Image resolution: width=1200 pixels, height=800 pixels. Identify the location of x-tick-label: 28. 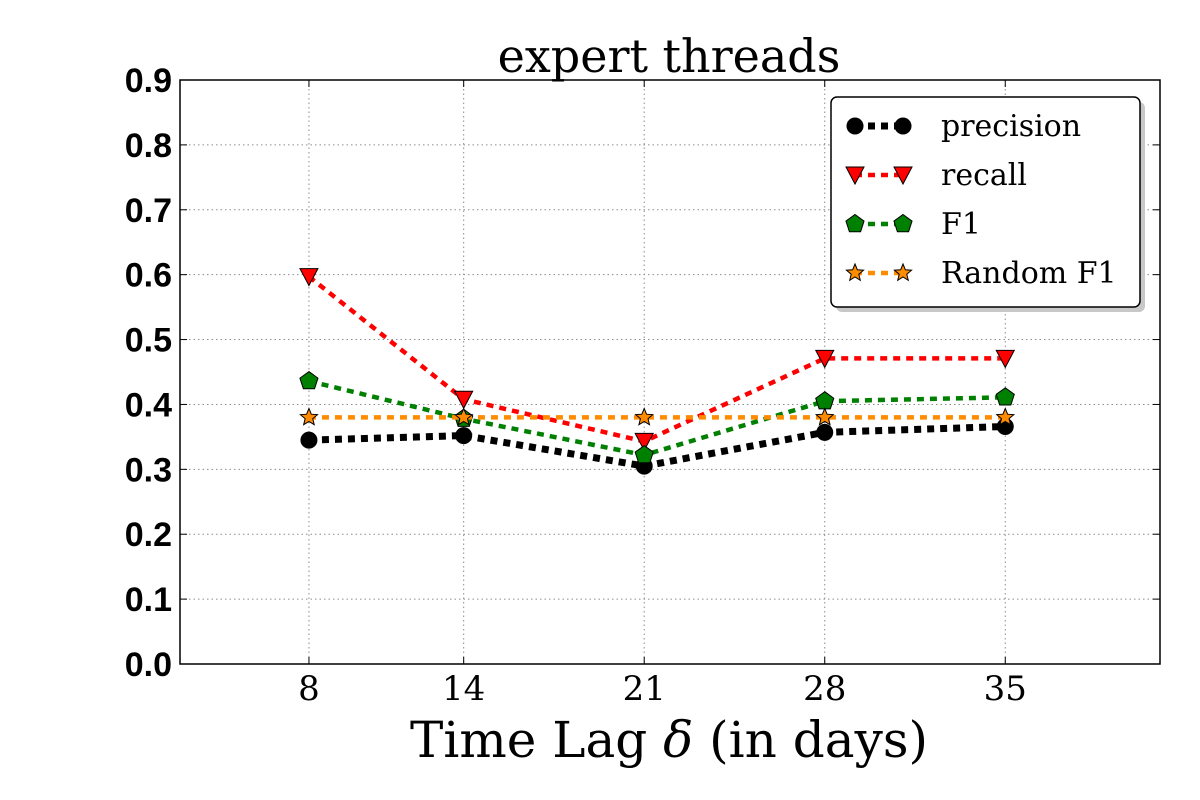
(824, 689).